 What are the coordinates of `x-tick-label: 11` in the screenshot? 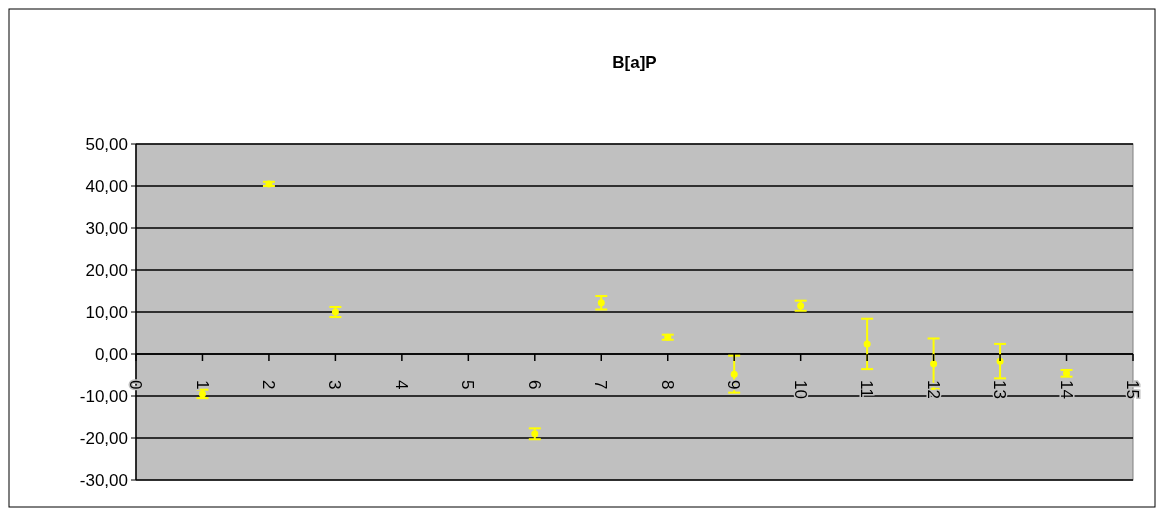 It's located at (867, 389).